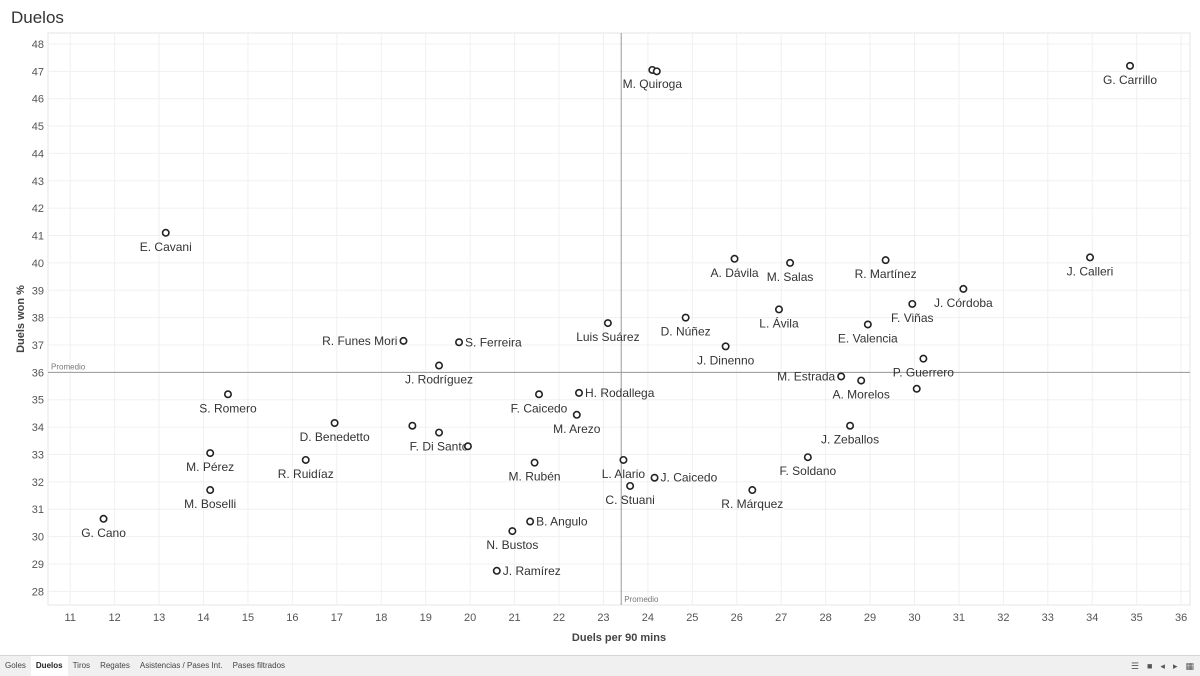 The image size is (1200, 676). Describe the element at coordinates (641, 599) in the screenshot. I see `x-average-label: Promedio` at that location.